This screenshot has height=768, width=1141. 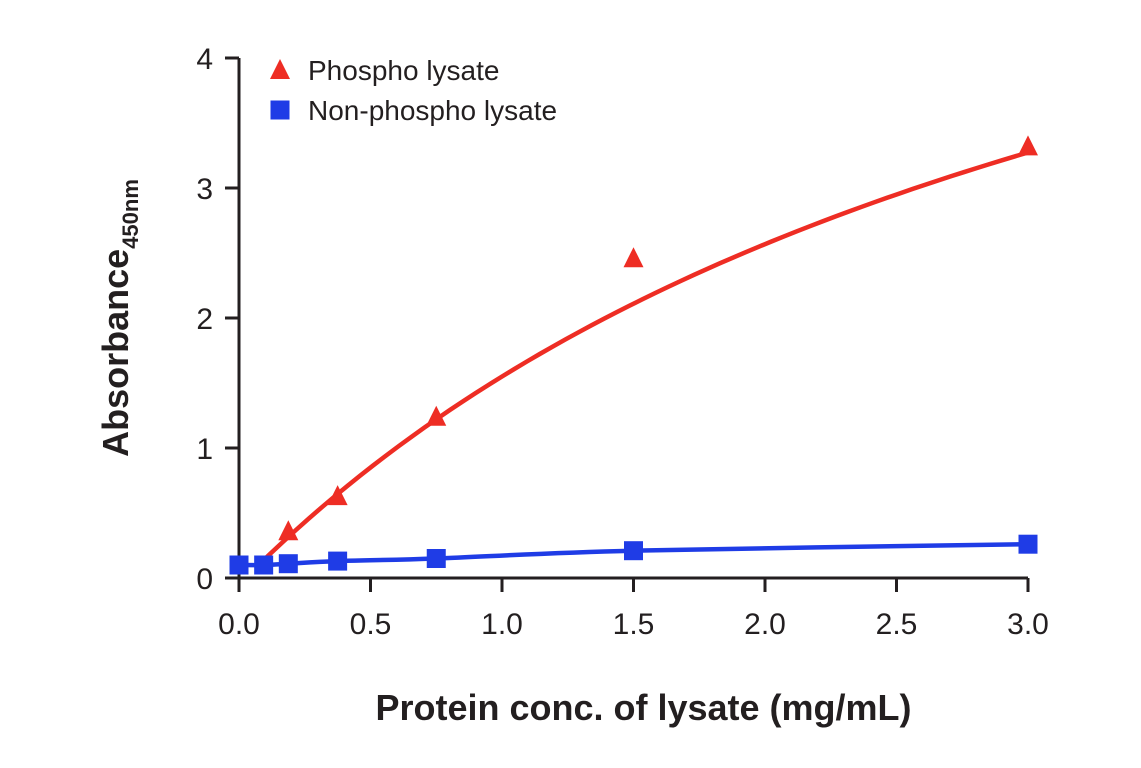 I want to click on x-tick-label: 0.5, so click(x=371, y=624).